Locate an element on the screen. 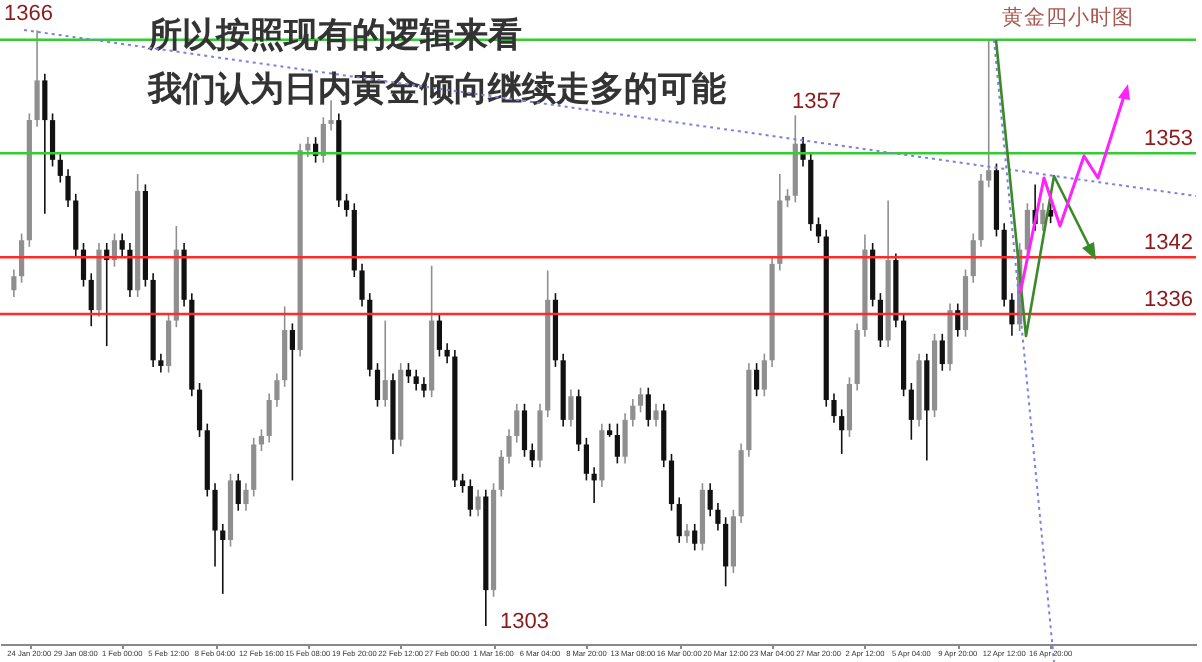 The width and height of the screenshot is (1202, 662). ref-line-label: 1342 is located at coordinates (1168, 243).